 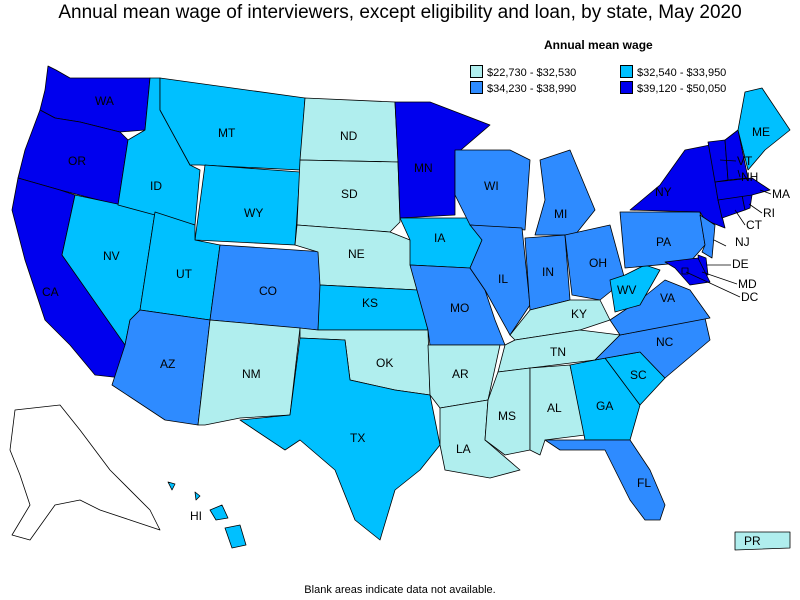 What do you see at coordinates (565, 192) in the screenshot?
I see `state-MI` at bounding box center [565, 192].